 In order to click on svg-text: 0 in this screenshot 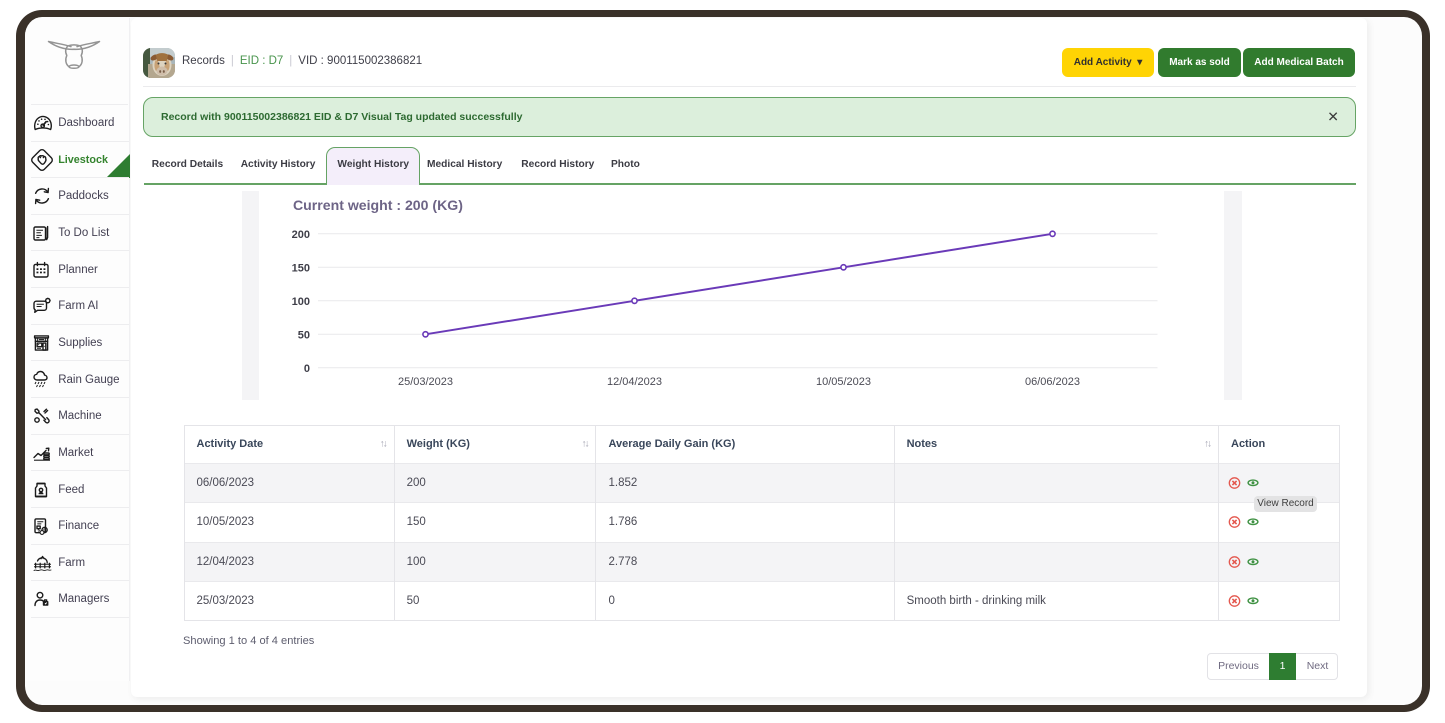, I will do `click(307, 369)`.